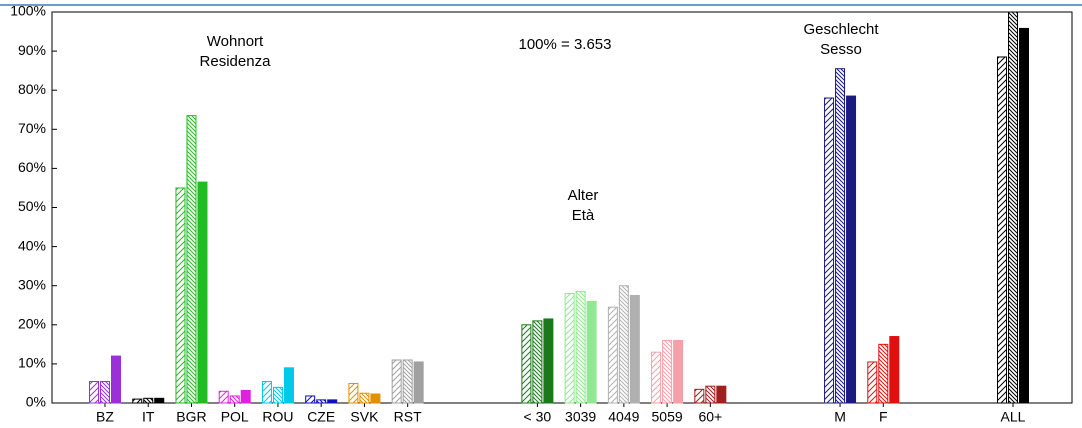 This screenshot has width=1082, height=428. I want to click on annotation: Geschlecht, so click(841, 29).